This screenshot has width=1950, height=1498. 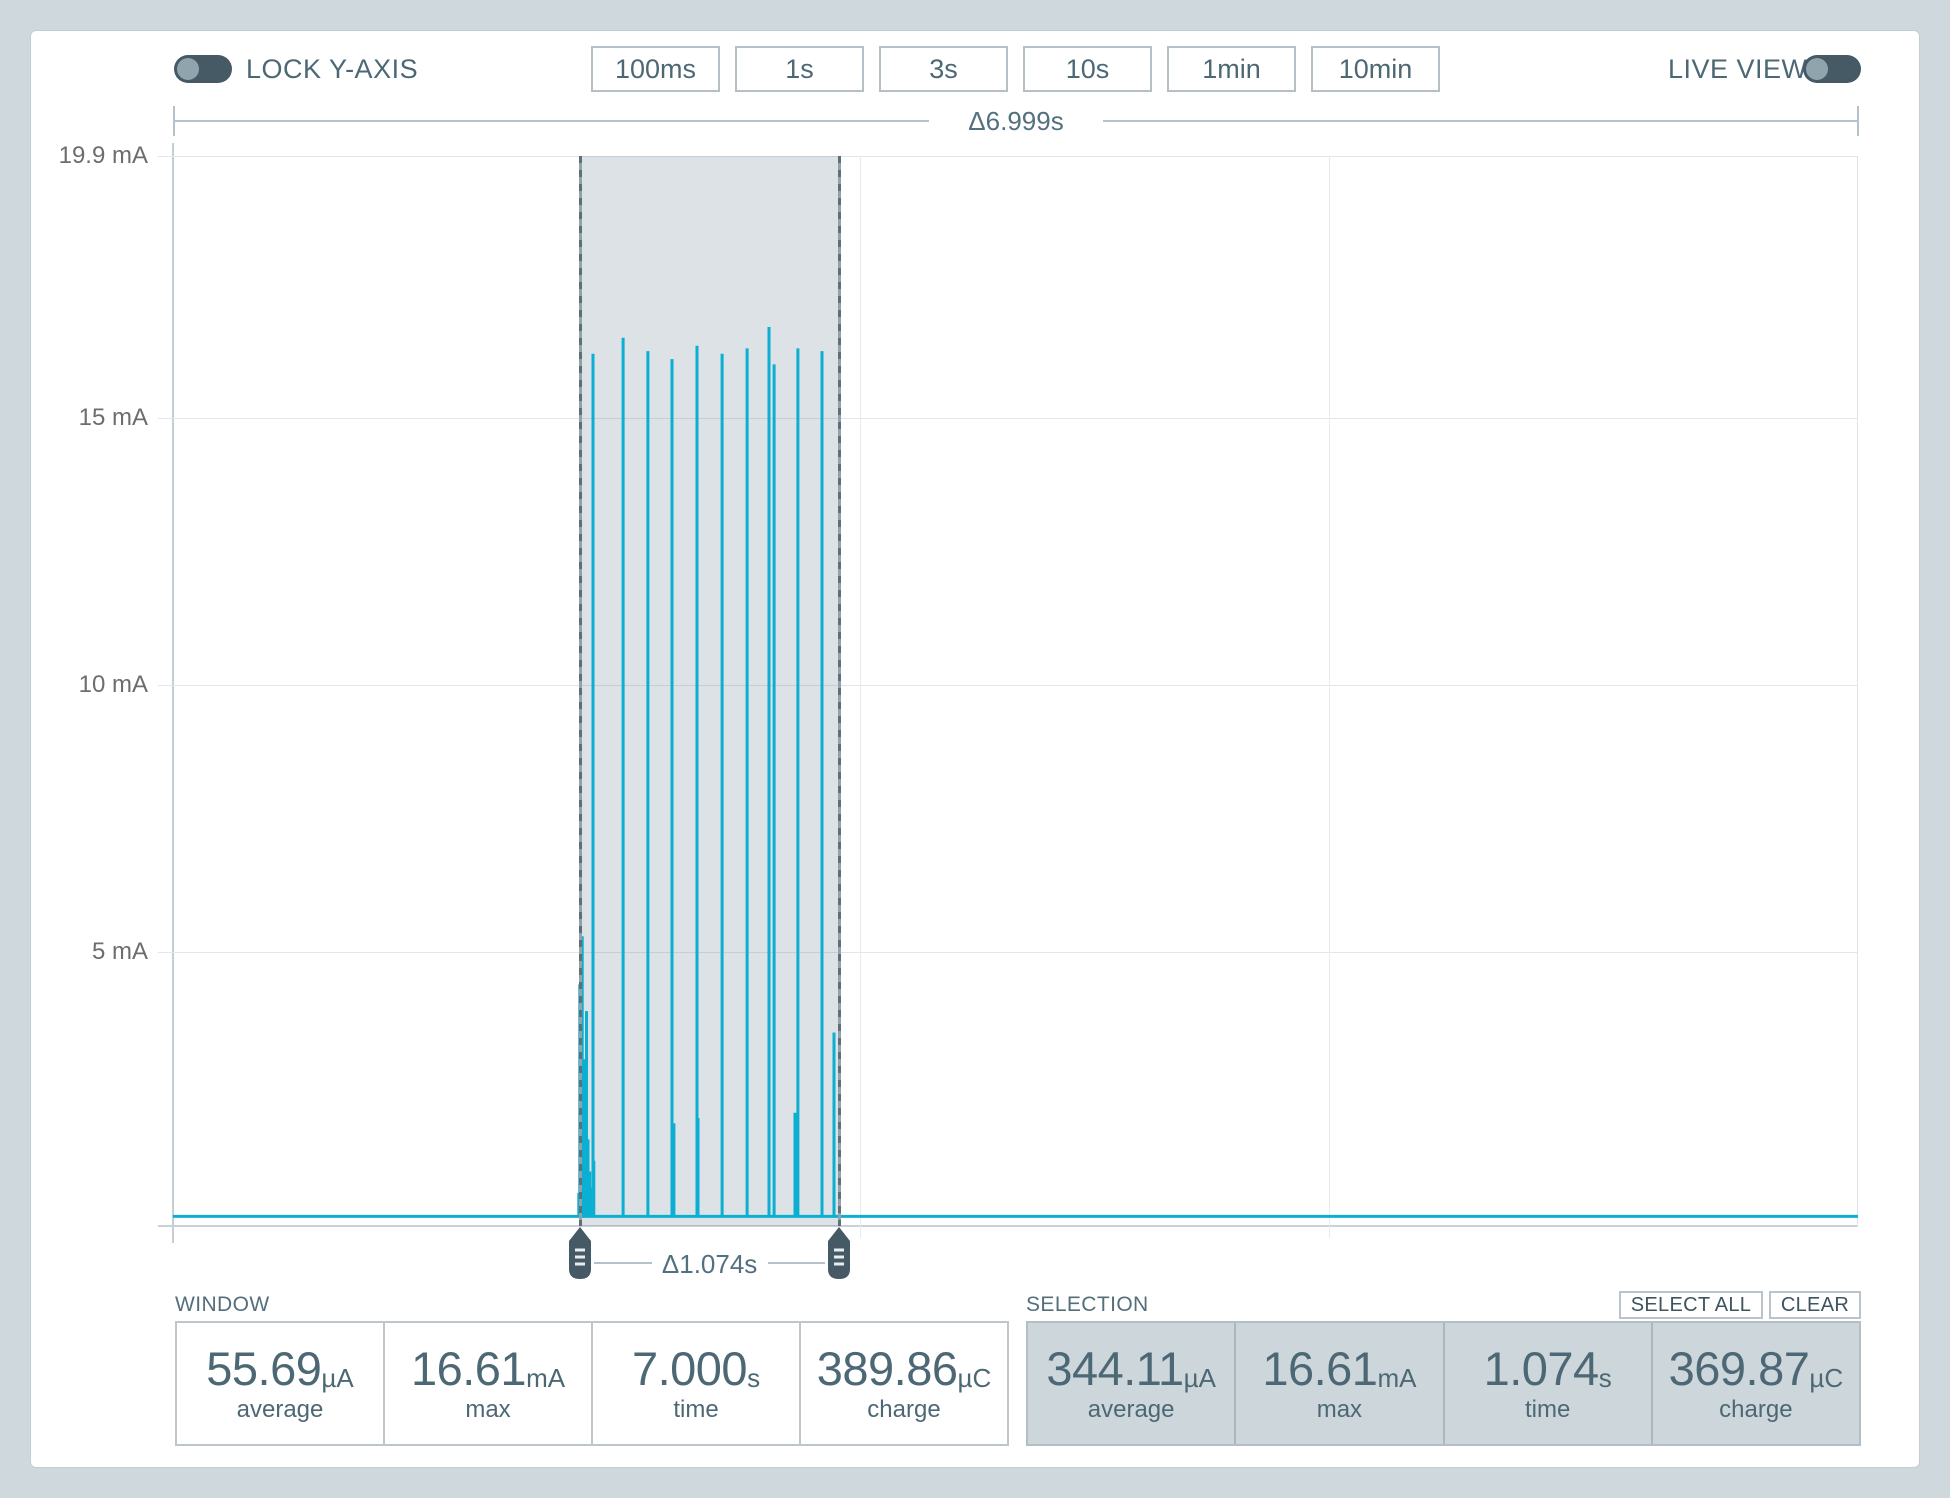 I want to click on window-button-10min: 10min, so click(x=1375, y=69).